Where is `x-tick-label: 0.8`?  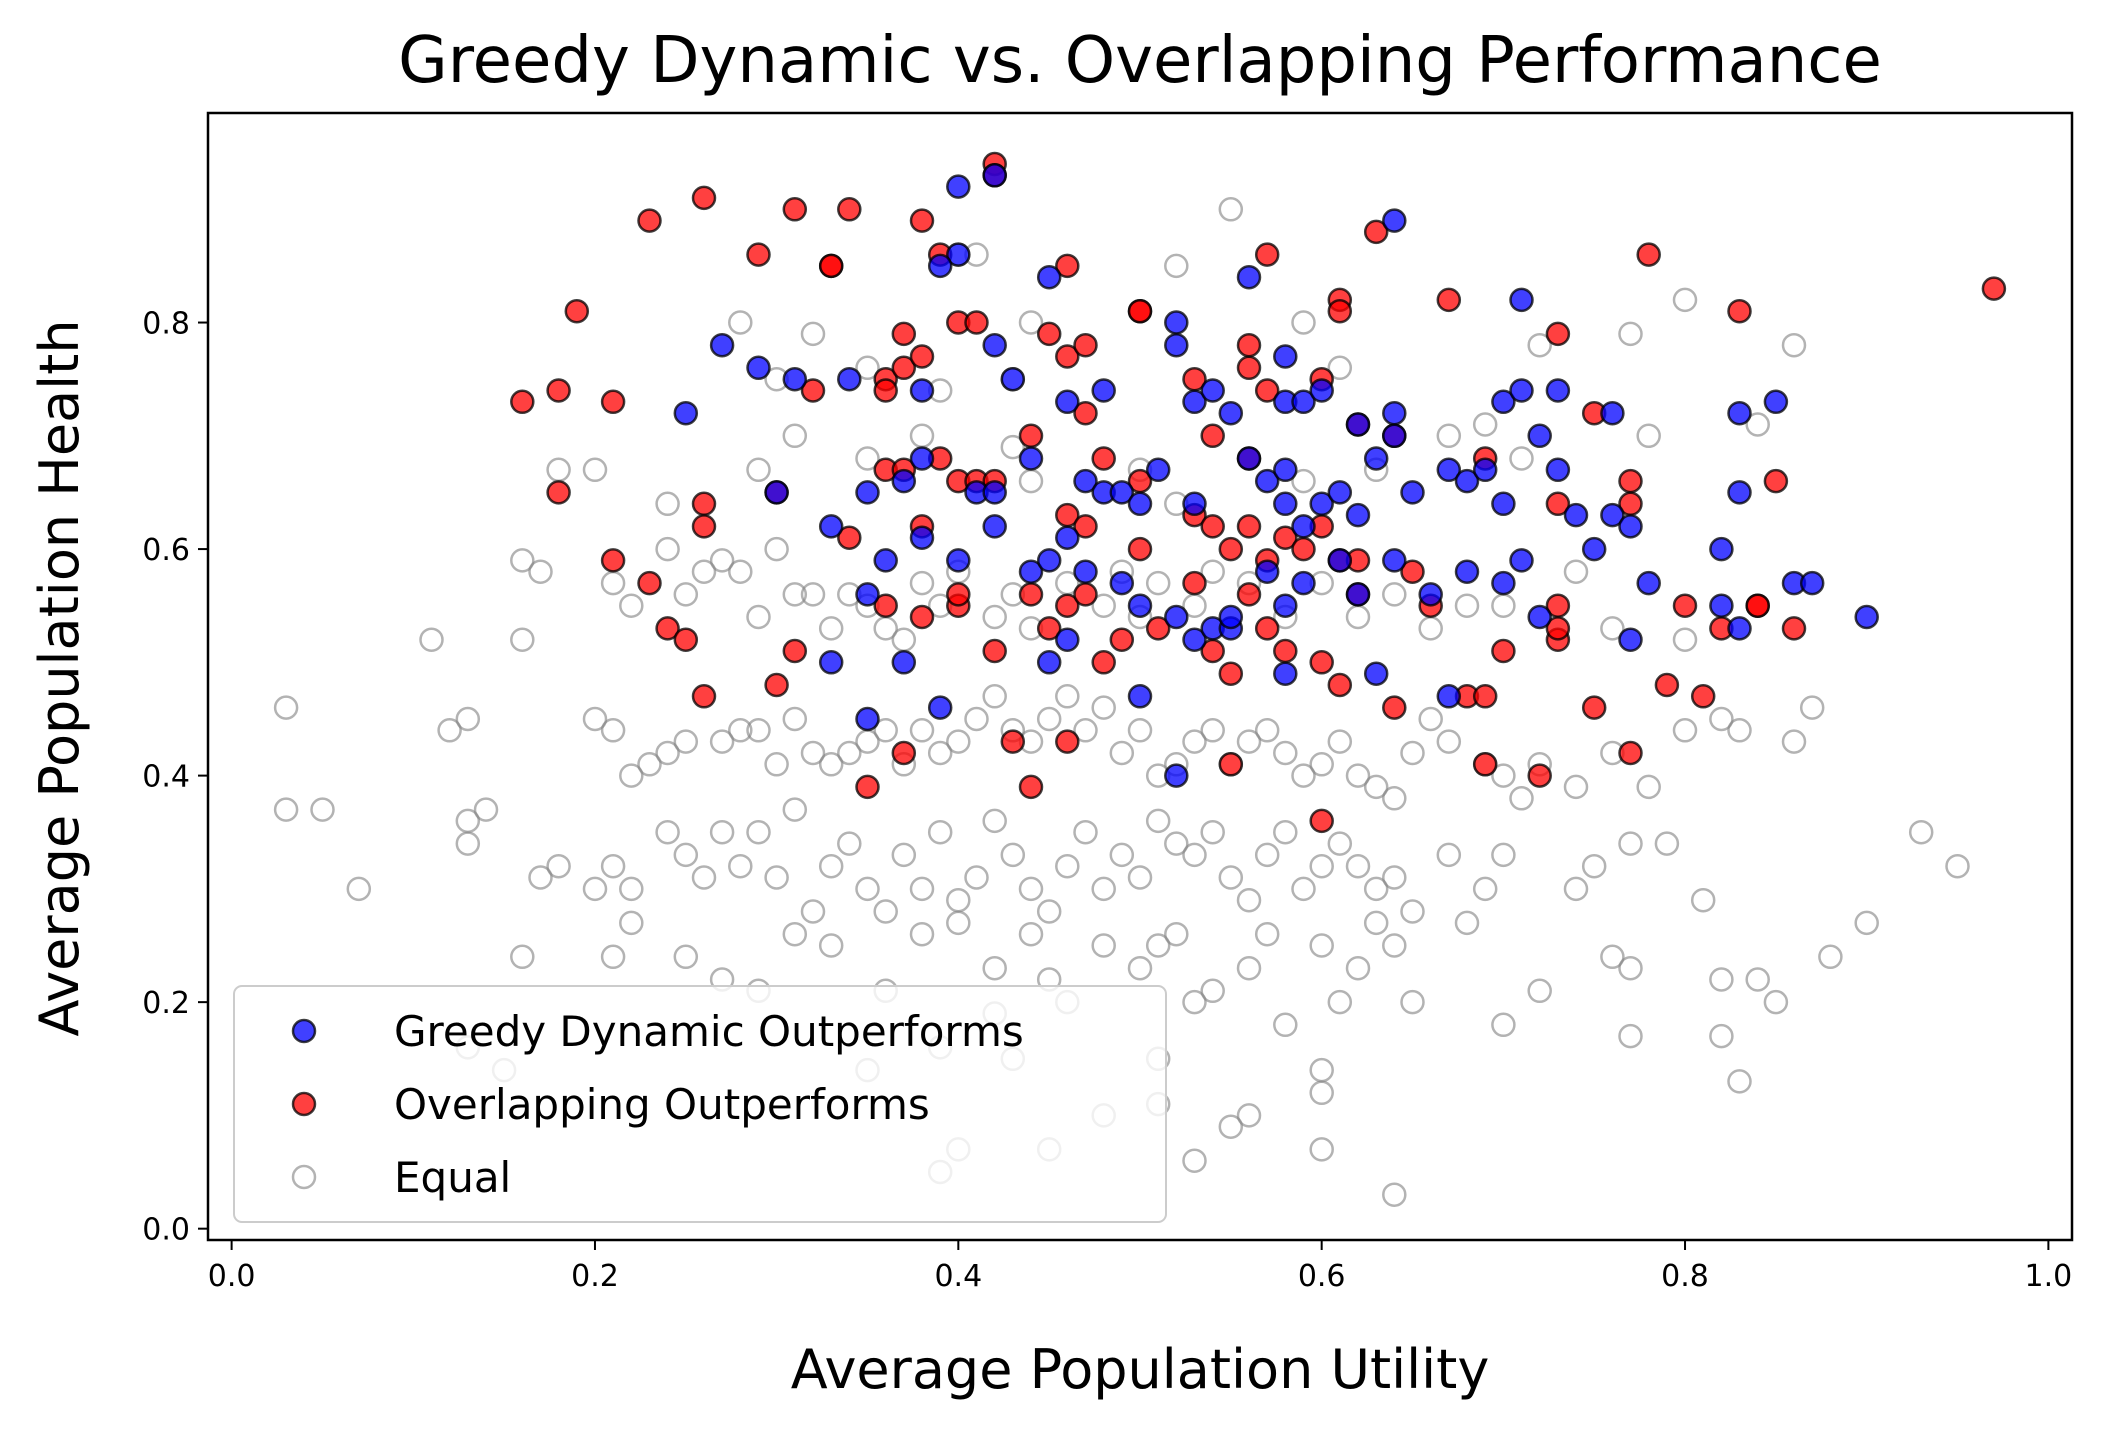 x-tick-label: 0.8 is located at coordinates (1685, 1276).